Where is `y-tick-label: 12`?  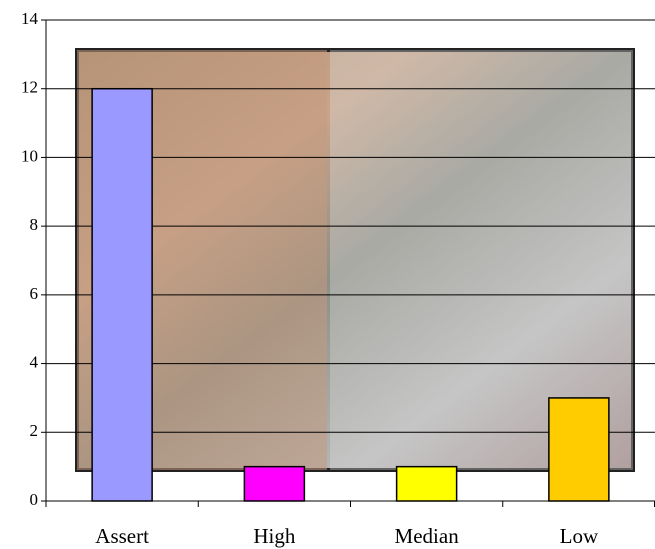 y-tick-label: 12 is located at coordinates (29, 87).